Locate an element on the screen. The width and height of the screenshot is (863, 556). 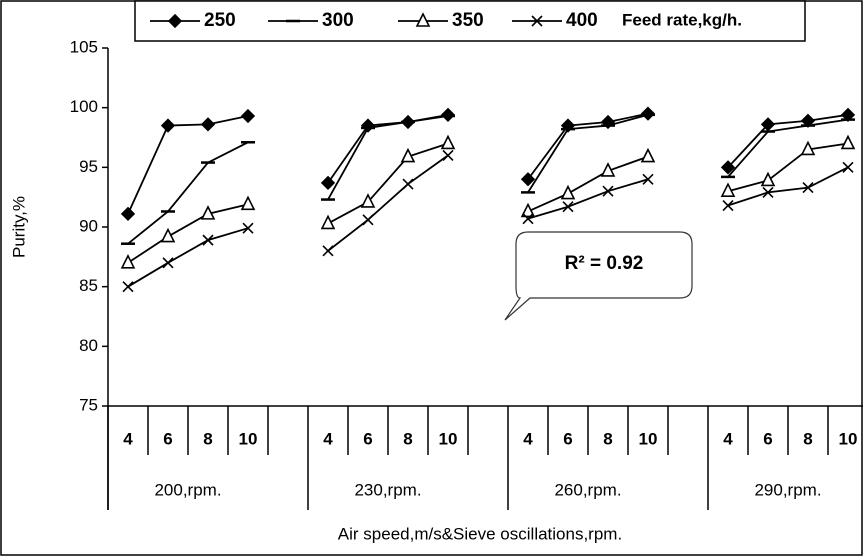
y-tick-label: 80 is located at coordinates (88, 345).